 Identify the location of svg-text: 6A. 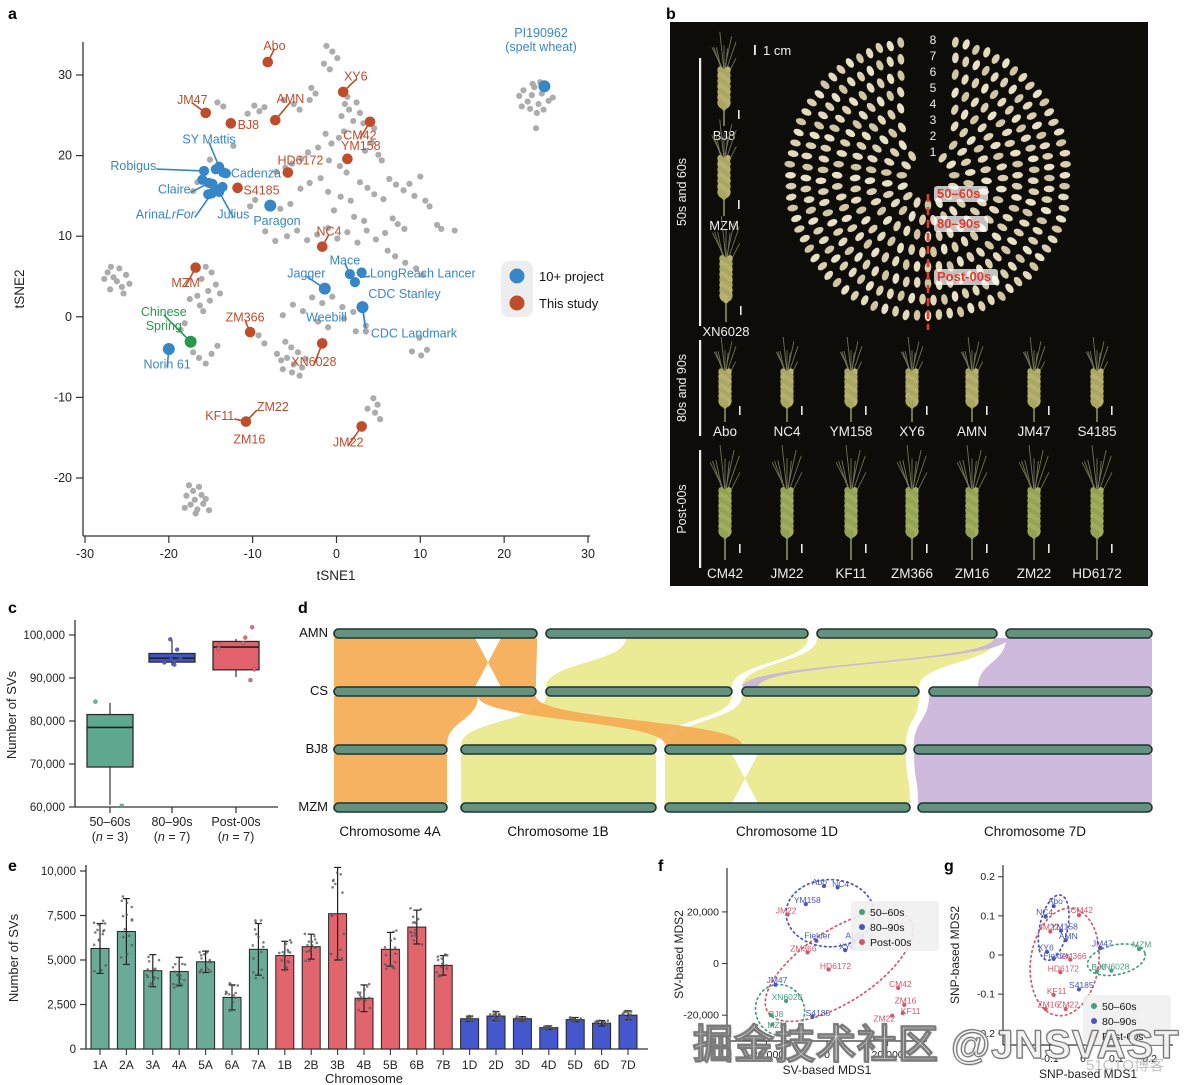
(232, 1065).